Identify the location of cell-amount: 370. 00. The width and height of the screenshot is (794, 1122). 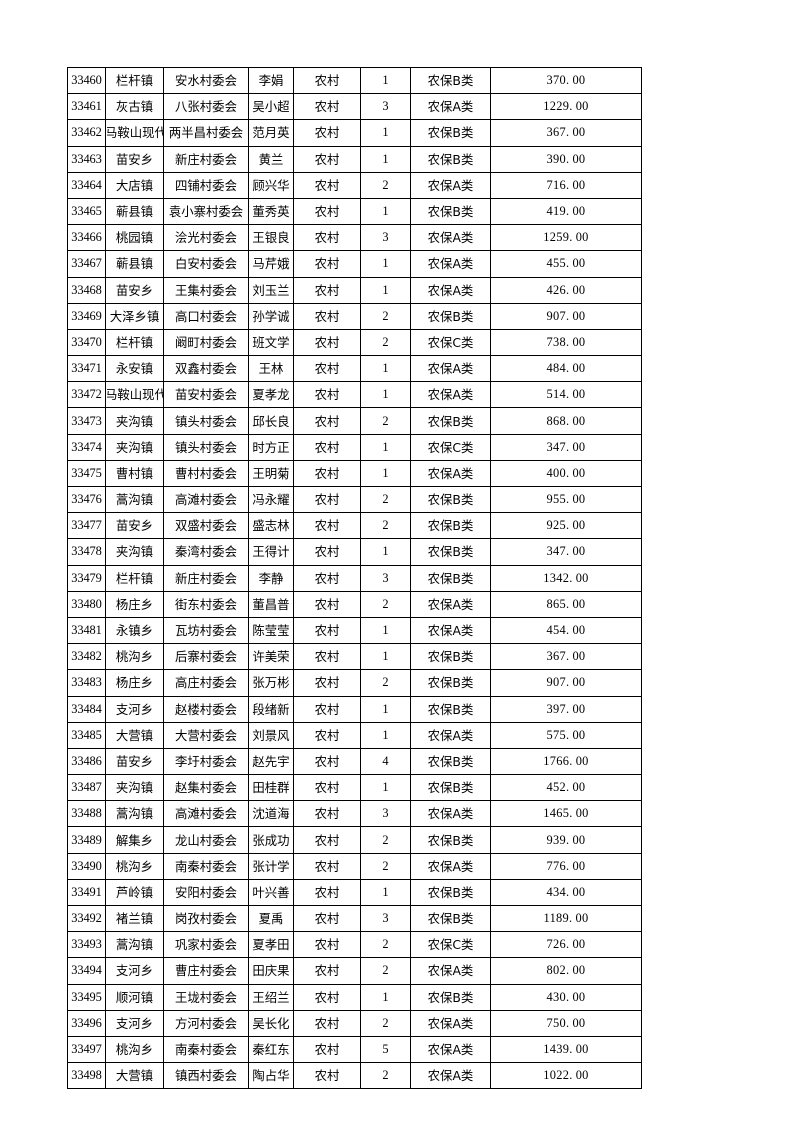
(566, 80).